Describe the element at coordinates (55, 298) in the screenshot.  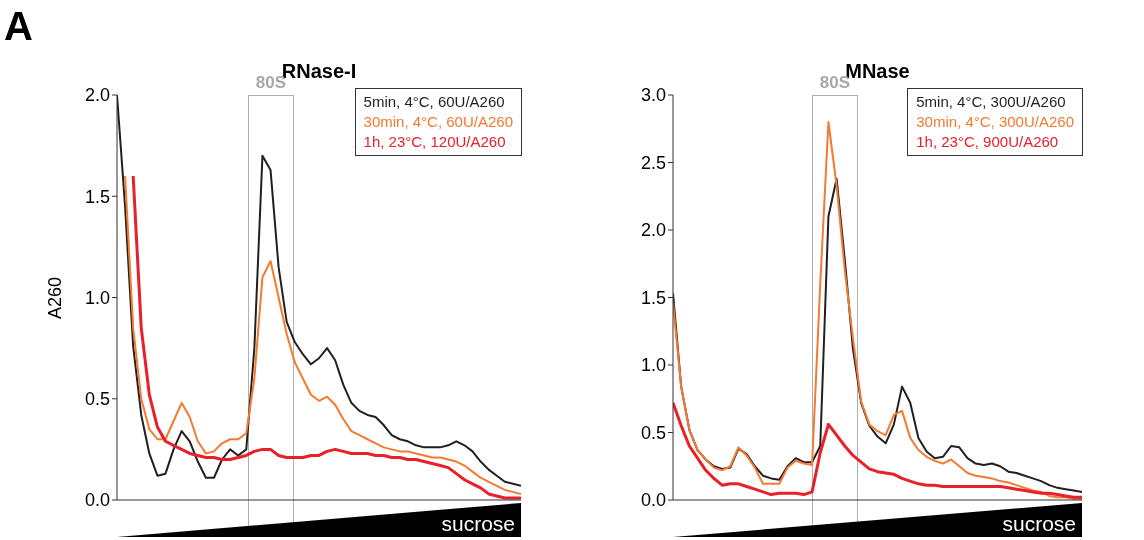
I see `y-axis-title: A260` at that location.